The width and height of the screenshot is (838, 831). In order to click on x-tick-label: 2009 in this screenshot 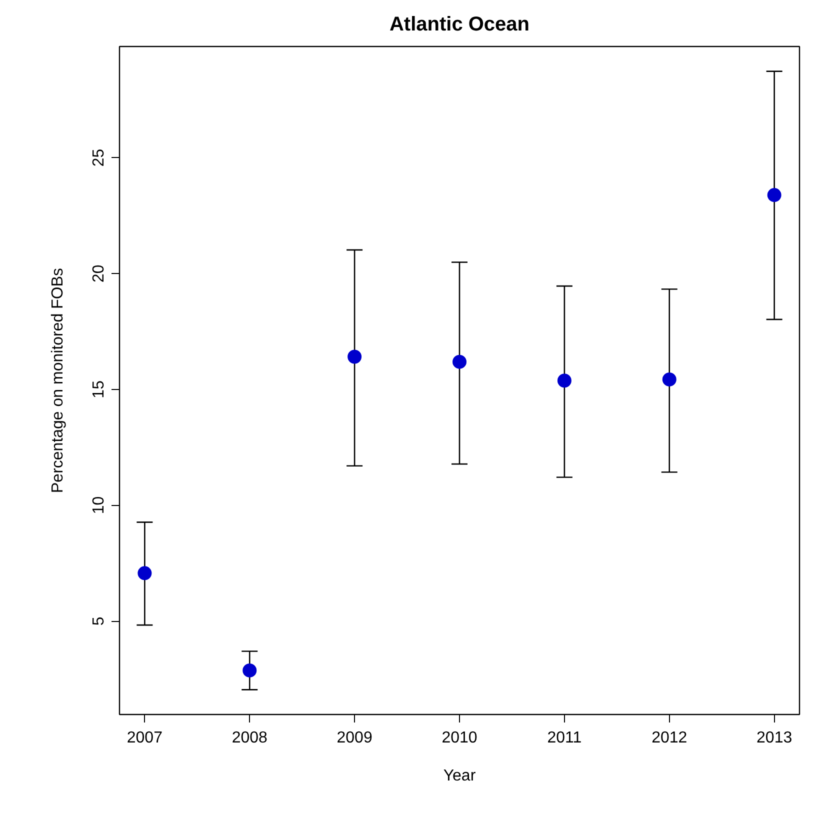, I will do `click(354, 738)`.